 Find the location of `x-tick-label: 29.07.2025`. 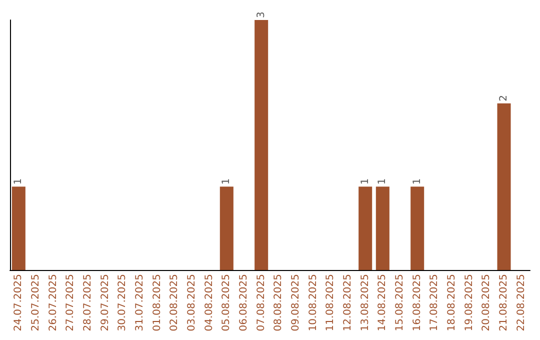

x-tick-label: 29.07.2025 is located at coordinates (105, 303).